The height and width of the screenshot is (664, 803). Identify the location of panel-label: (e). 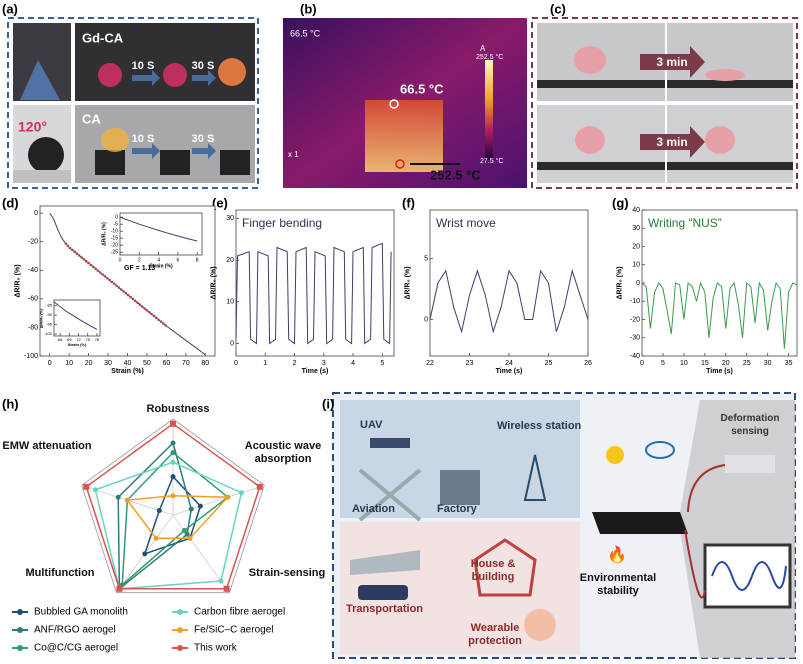
(220, 202).